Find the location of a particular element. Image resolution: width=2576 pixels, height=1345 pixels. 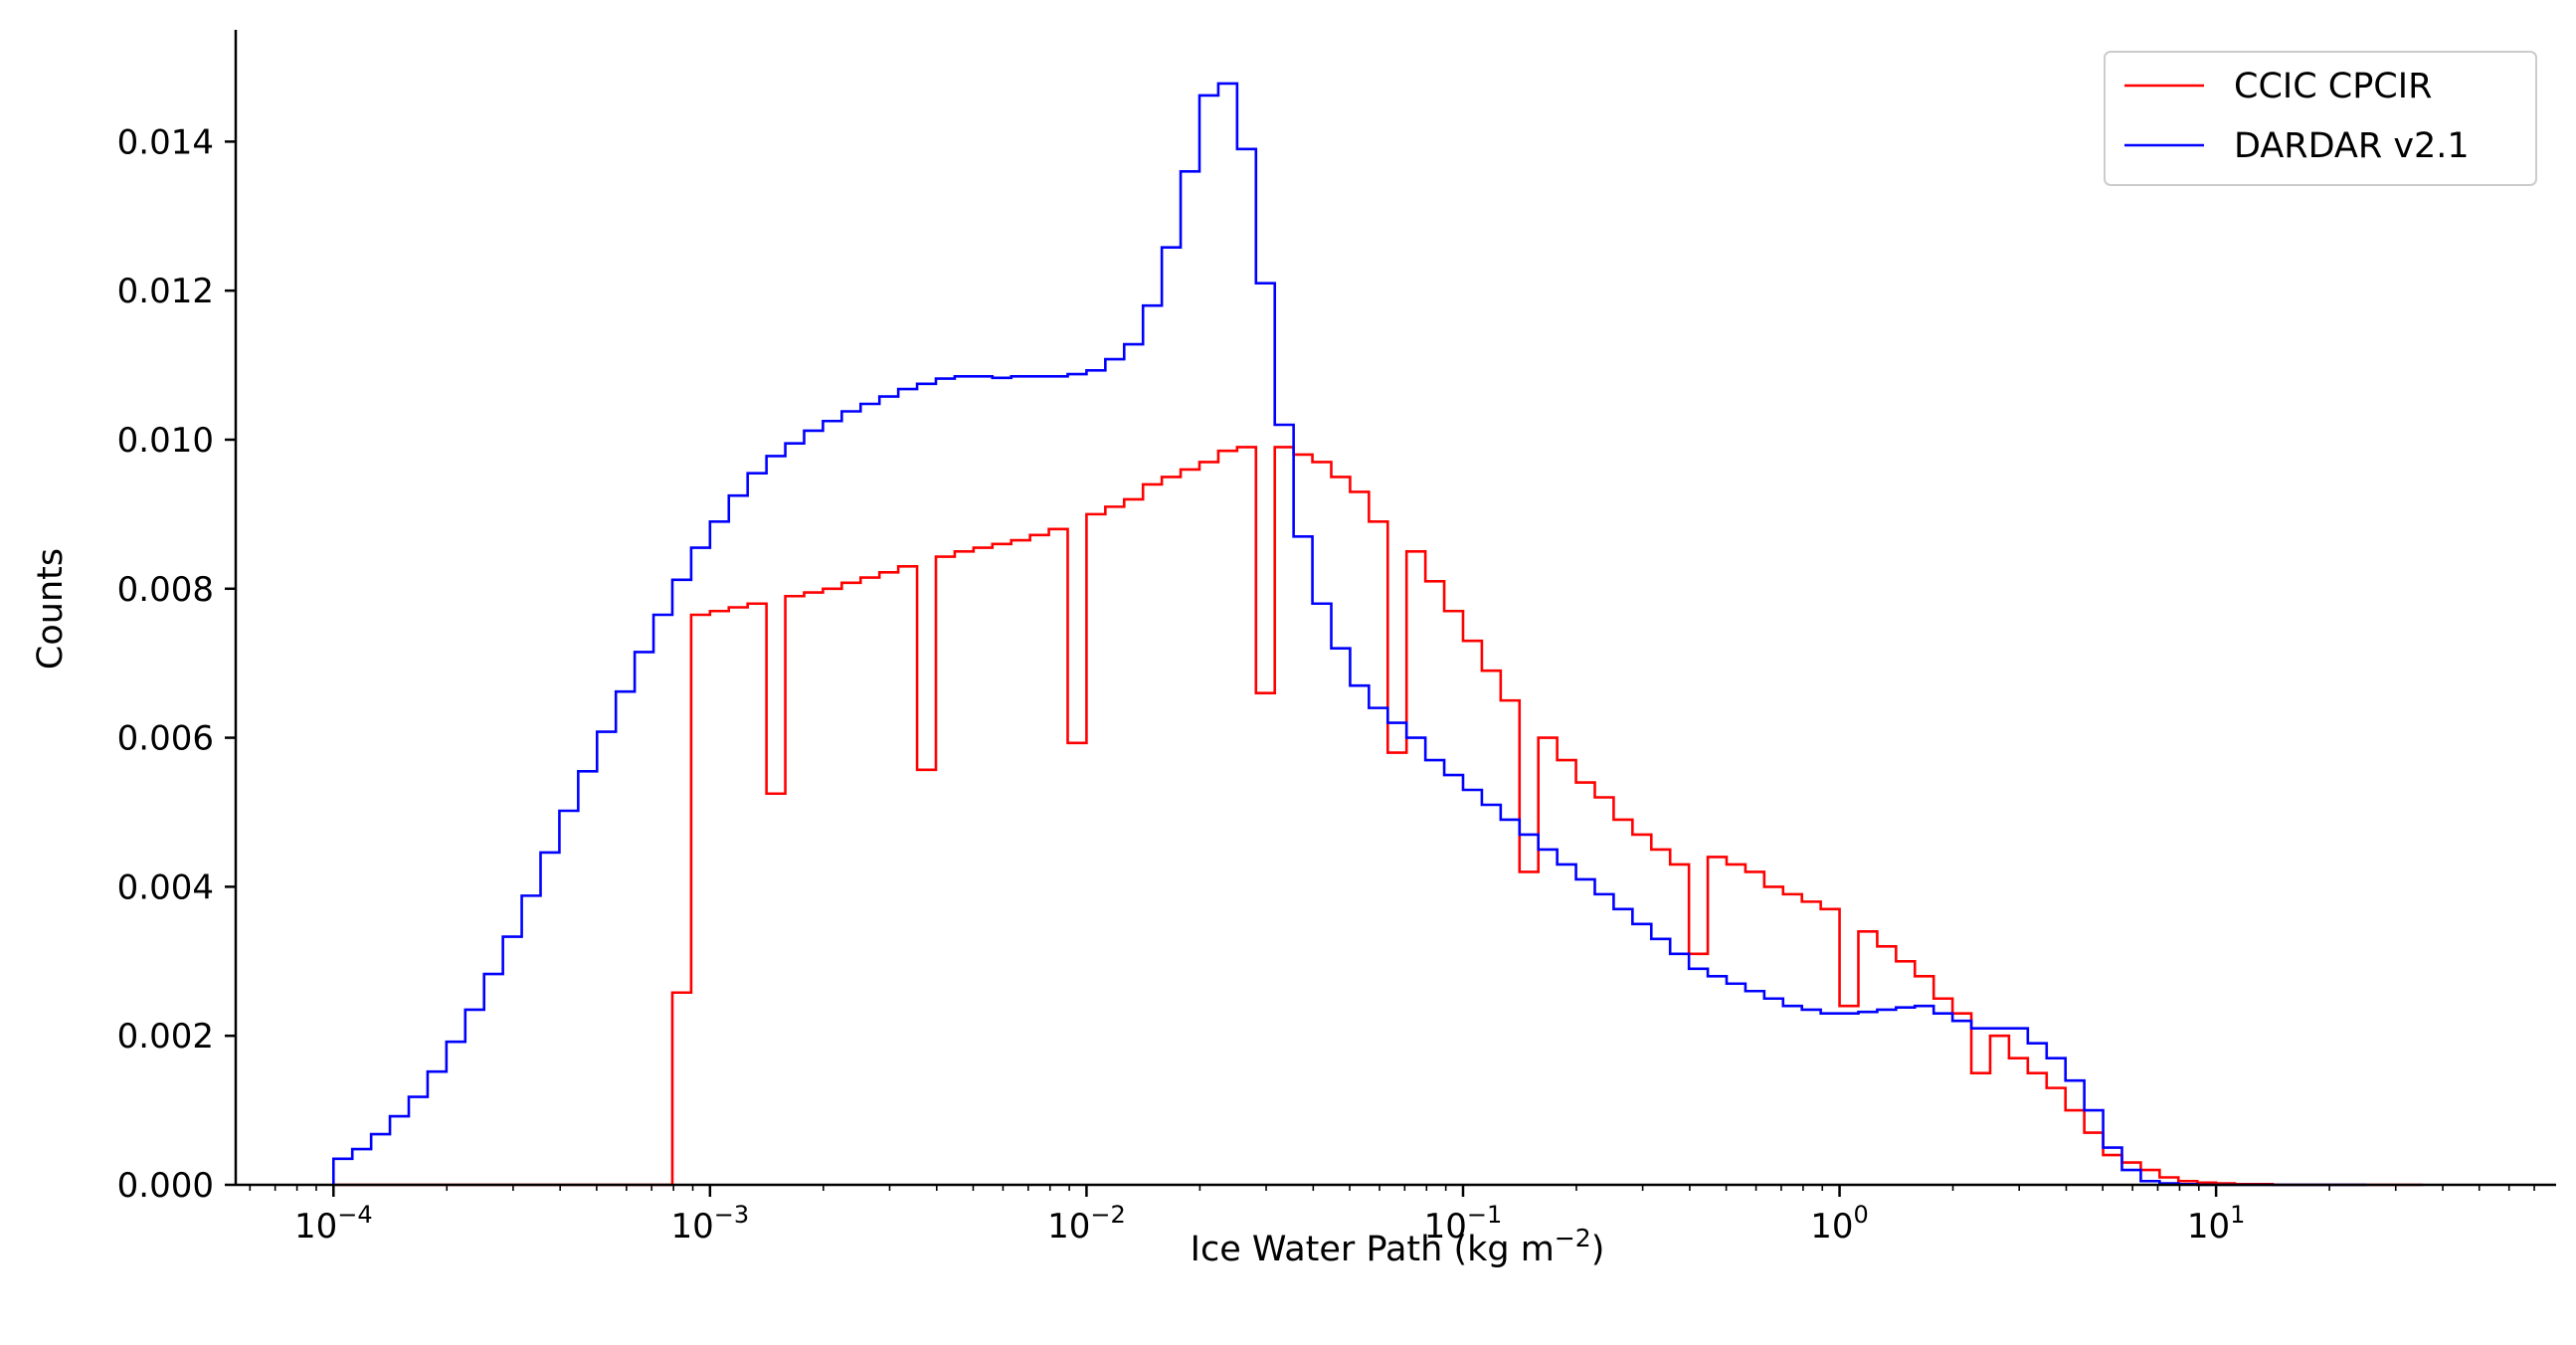

legend-label-dardar: DARDAR v2.1 is located at coordinates (2352, 146).